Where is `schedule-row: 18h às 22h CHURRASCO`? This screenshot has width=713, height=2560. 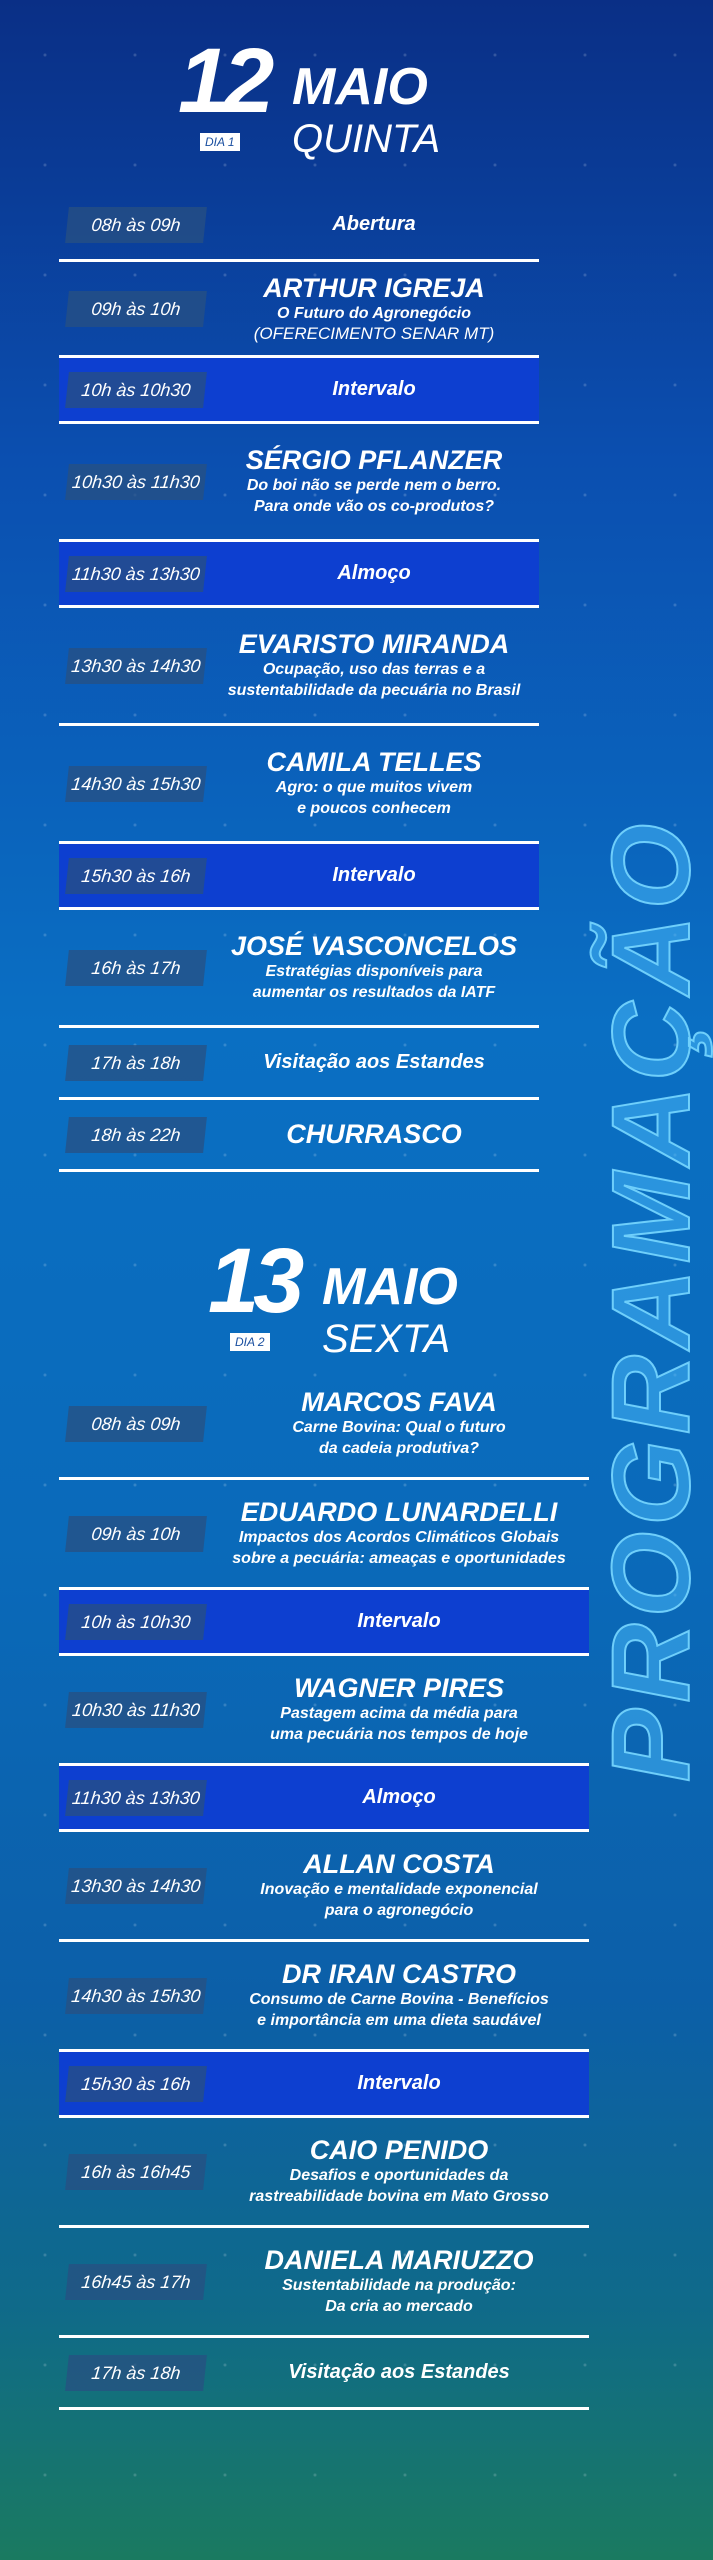
schedule-row: 18h às 22h CHURRASCO is located at coordinates (299, 1136).